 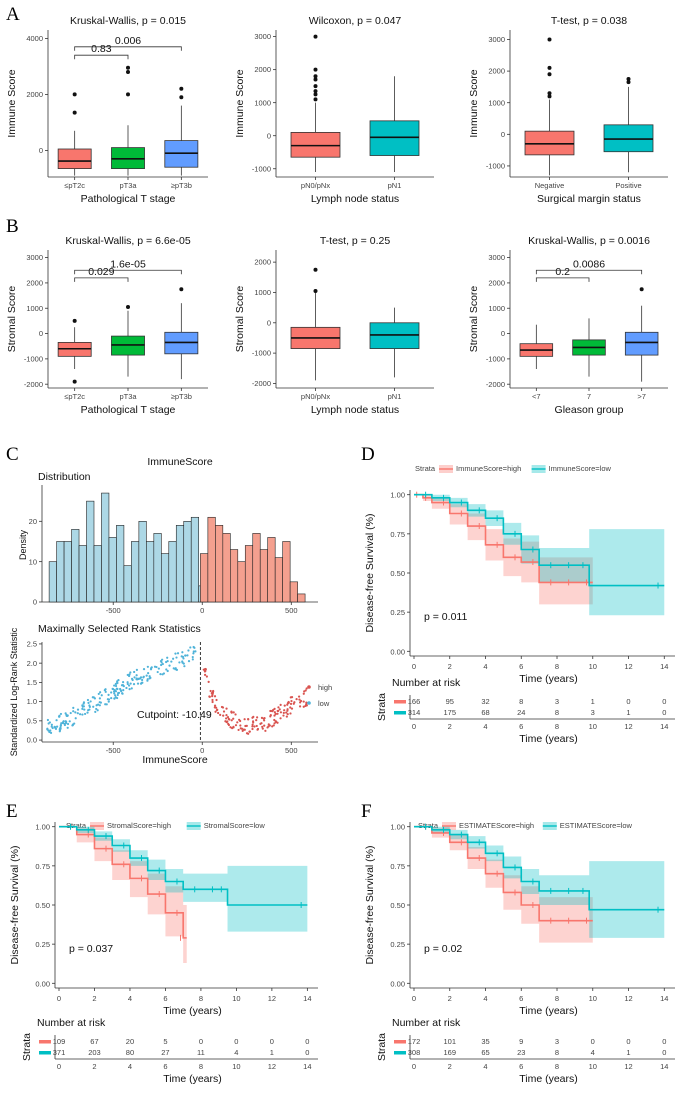 I want to click on y-tick-label: 1000, so click(x=262, y=102).